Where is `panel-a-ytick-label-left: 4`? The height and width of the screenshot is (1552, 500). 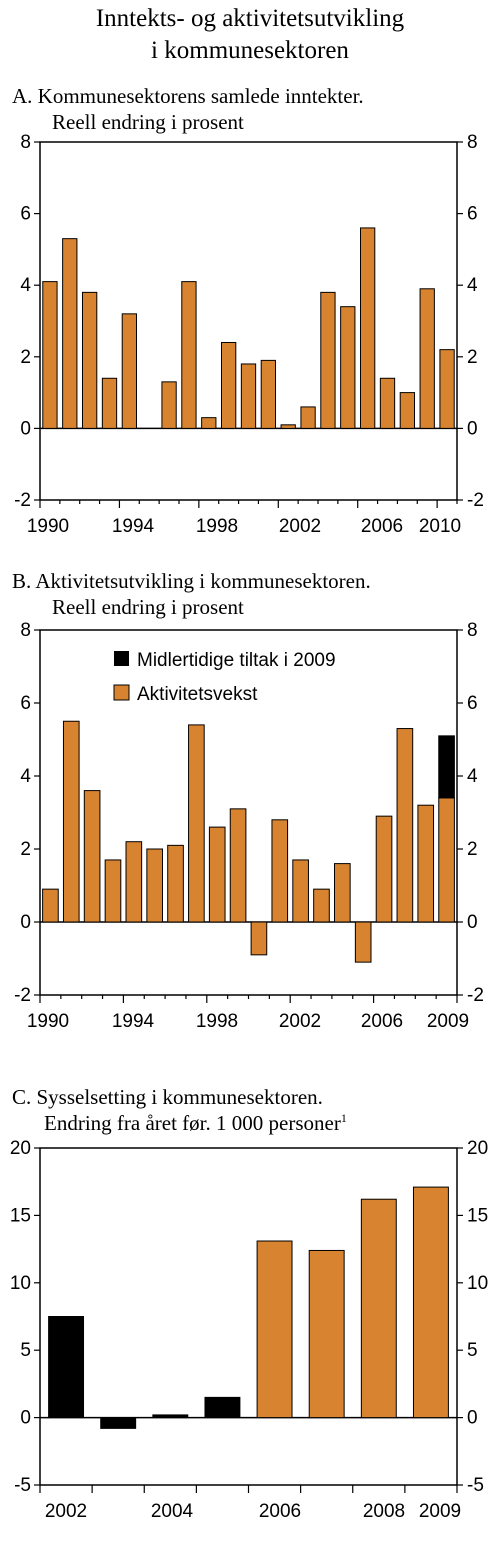 panel-a-ytick-label-left: 4 is located at coordinates (25, 285).